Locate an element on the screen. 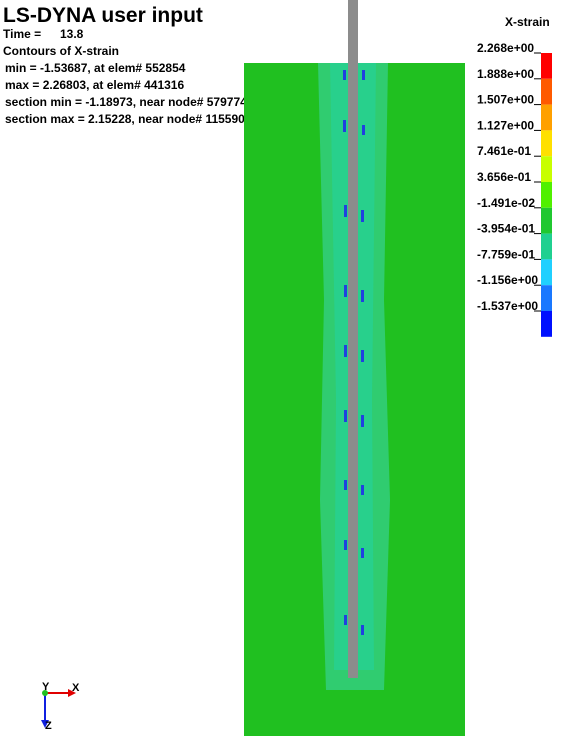 This screenshot has height=741, width=561. pile is located at coordinates (353, 339).